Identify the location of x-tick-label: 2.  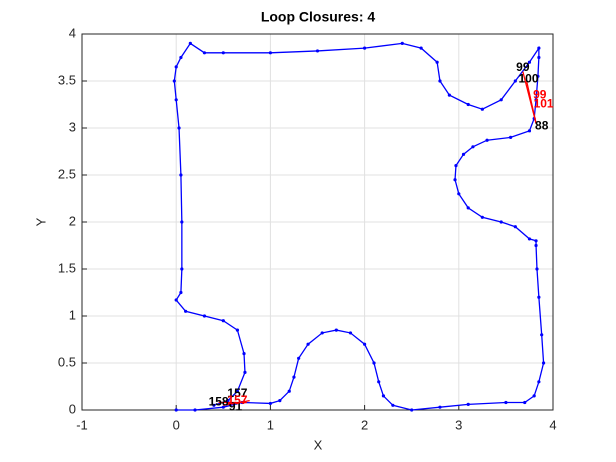
(364, 424).